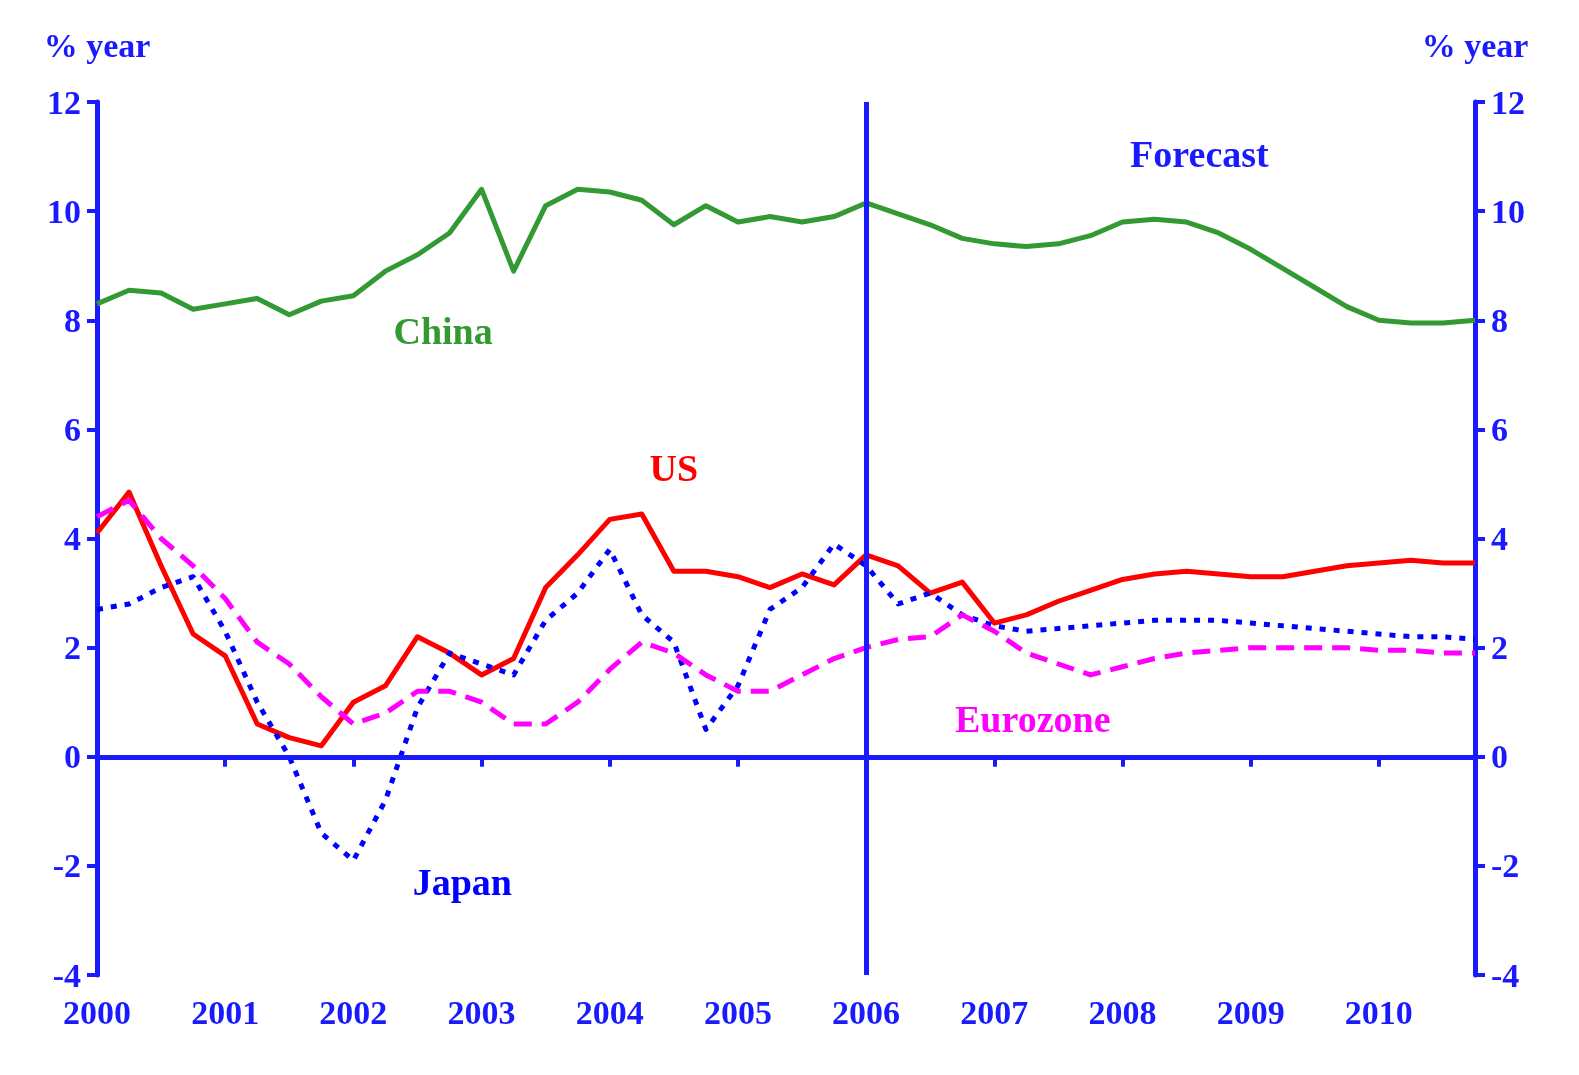 The width and height of the screenshot is (1579, 1075). I want to click on x-tick-label: 2005, so click(737, 1012).